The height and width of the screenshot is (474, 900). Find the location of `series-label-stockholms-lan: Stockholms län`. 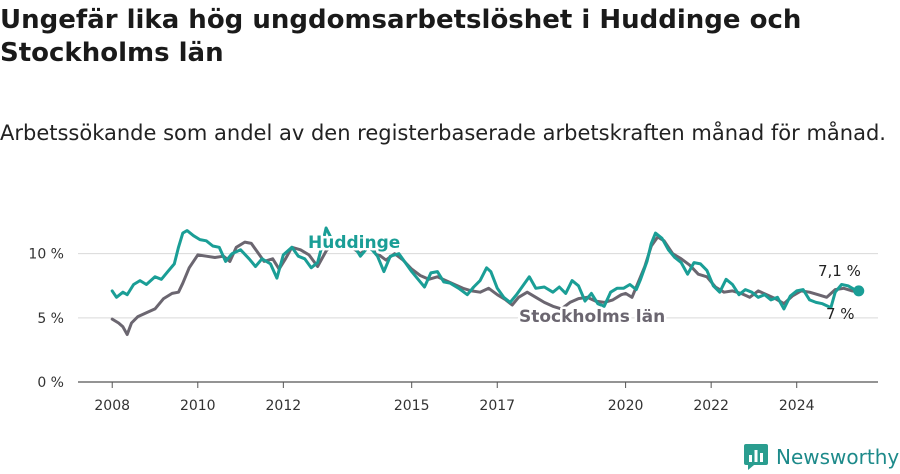

series-label-stockholms-lan: Stockholms län is located at coordinates (592, 317).